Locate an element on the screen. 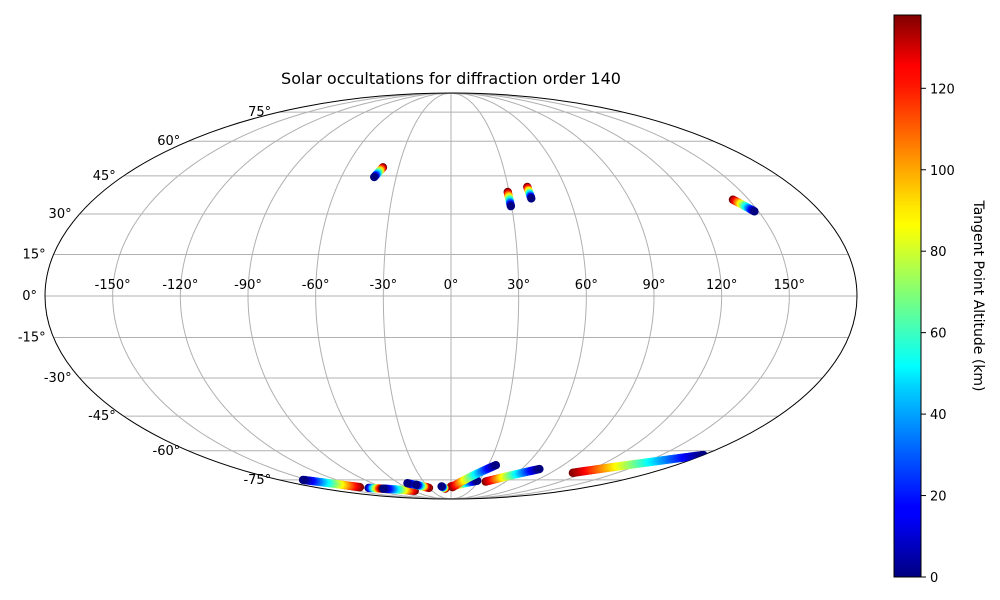  colorbar-tick-label: 80 is located at coordinates (938, 252).